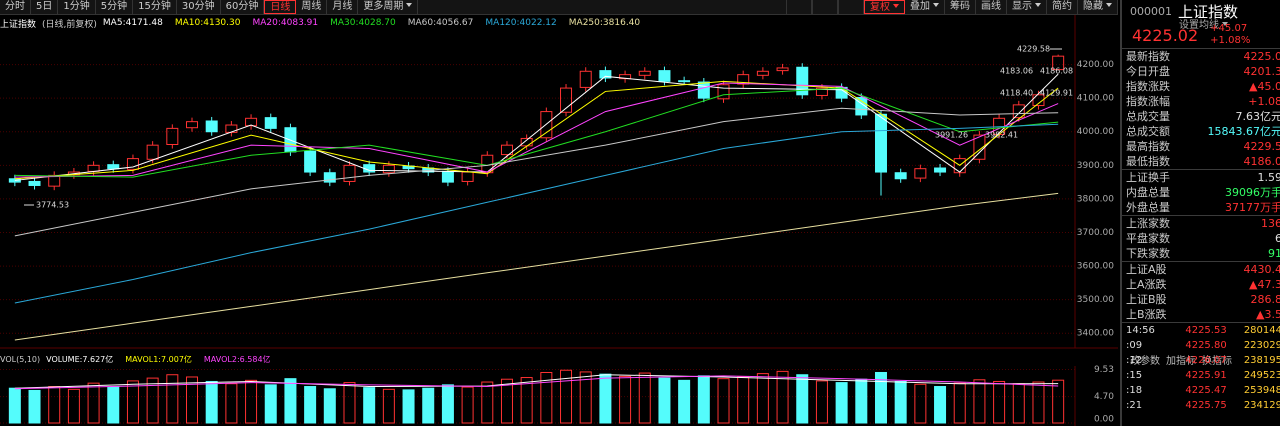 The height and width of the screenshot is (426, 1280). Describe the element at coordinates (1146, 299) in the screenshot. I see `stat-label: 上证B股` at that location.